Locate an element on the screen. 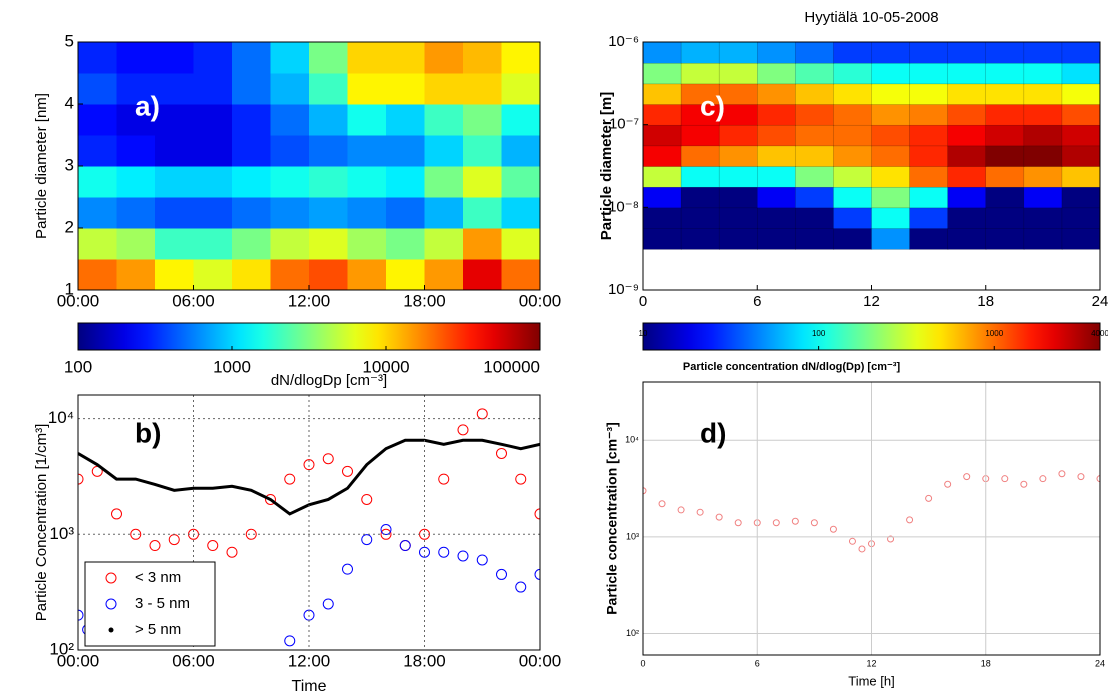 This screenshot has width=1108, height=700. y-tick-label: 10³ is located at coordinates (61, 533).